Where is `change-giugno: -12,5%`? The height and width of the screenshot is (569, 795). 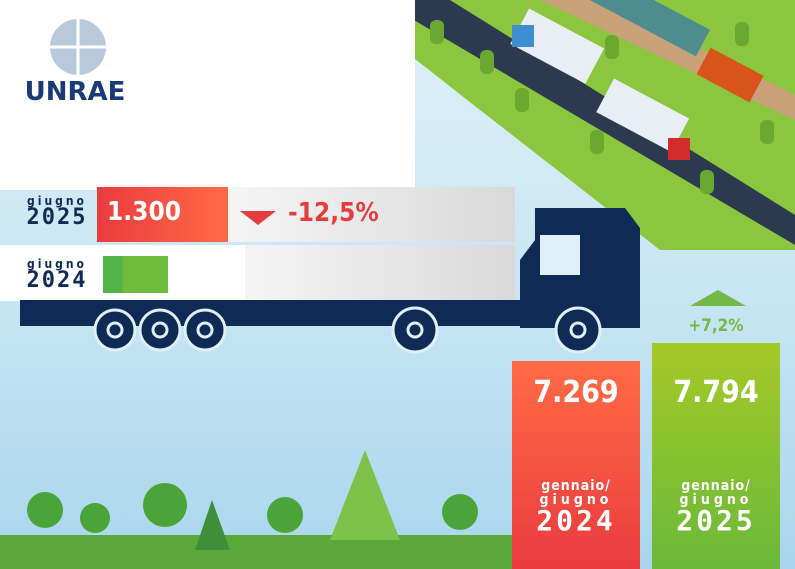
change-giugno: -12,5% is located at coordinates (333, 213).